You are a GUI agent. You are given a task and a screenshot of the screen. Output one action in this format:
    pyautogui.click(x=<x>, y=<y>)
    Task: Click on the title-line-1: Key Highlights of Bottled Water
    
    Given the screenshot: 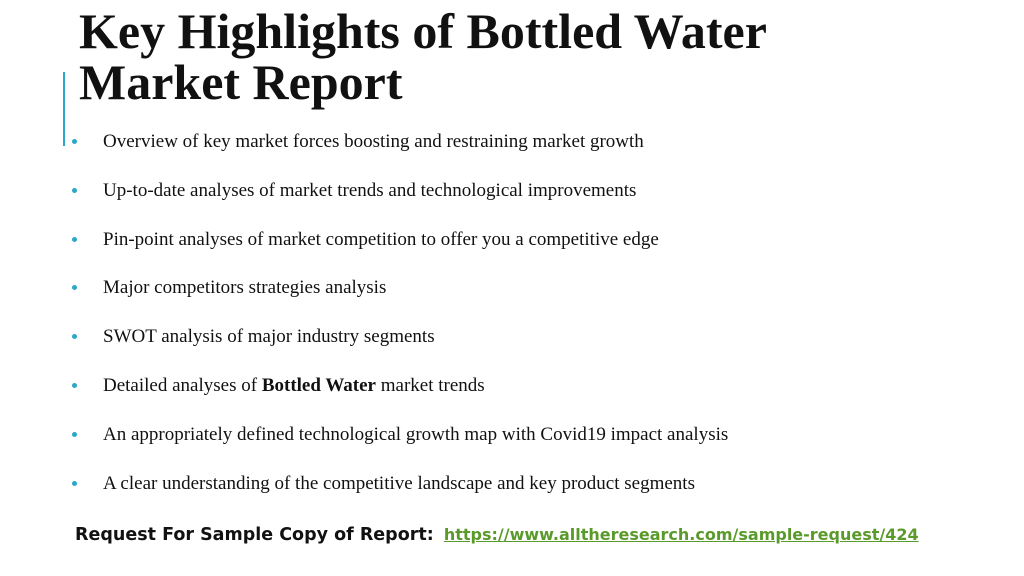 What is the action you would take?
    pyautogui.click(x=423, y=31)
    